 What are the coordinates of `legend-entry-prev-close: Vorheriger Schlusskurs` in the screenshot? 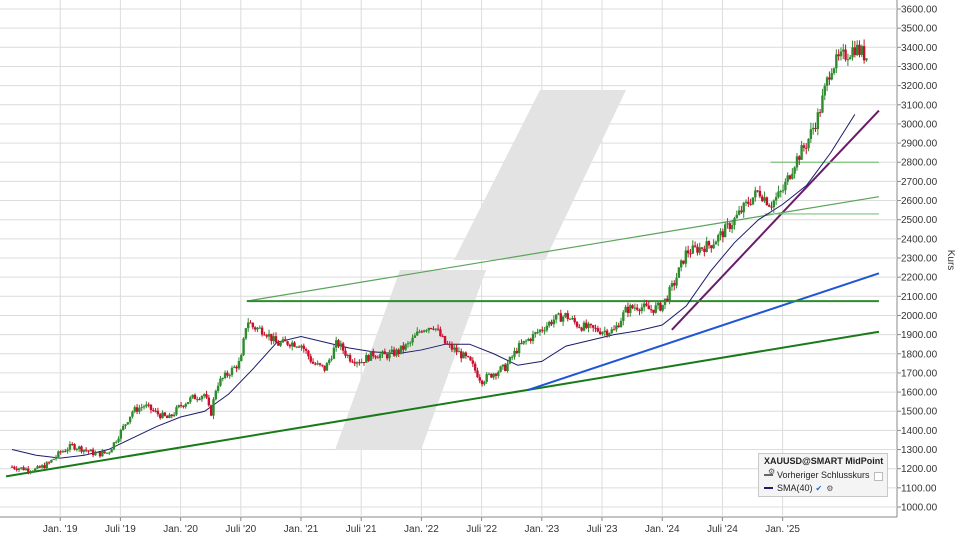 It's located at (817, 475).